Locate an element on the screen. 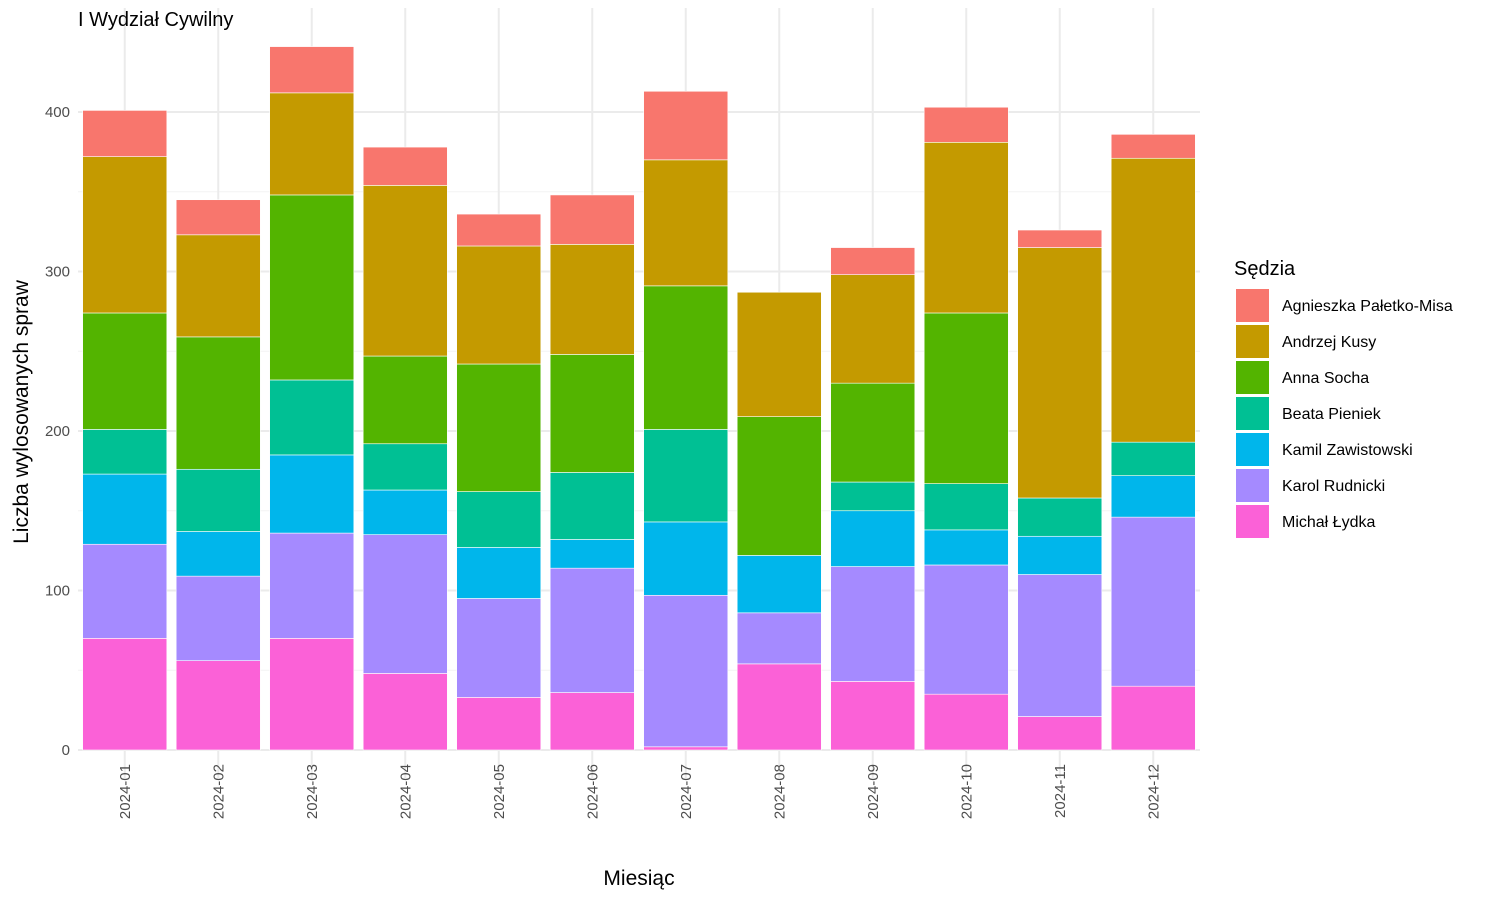  x-tick-label: 2024-05 is located at coordinates (499, 791).